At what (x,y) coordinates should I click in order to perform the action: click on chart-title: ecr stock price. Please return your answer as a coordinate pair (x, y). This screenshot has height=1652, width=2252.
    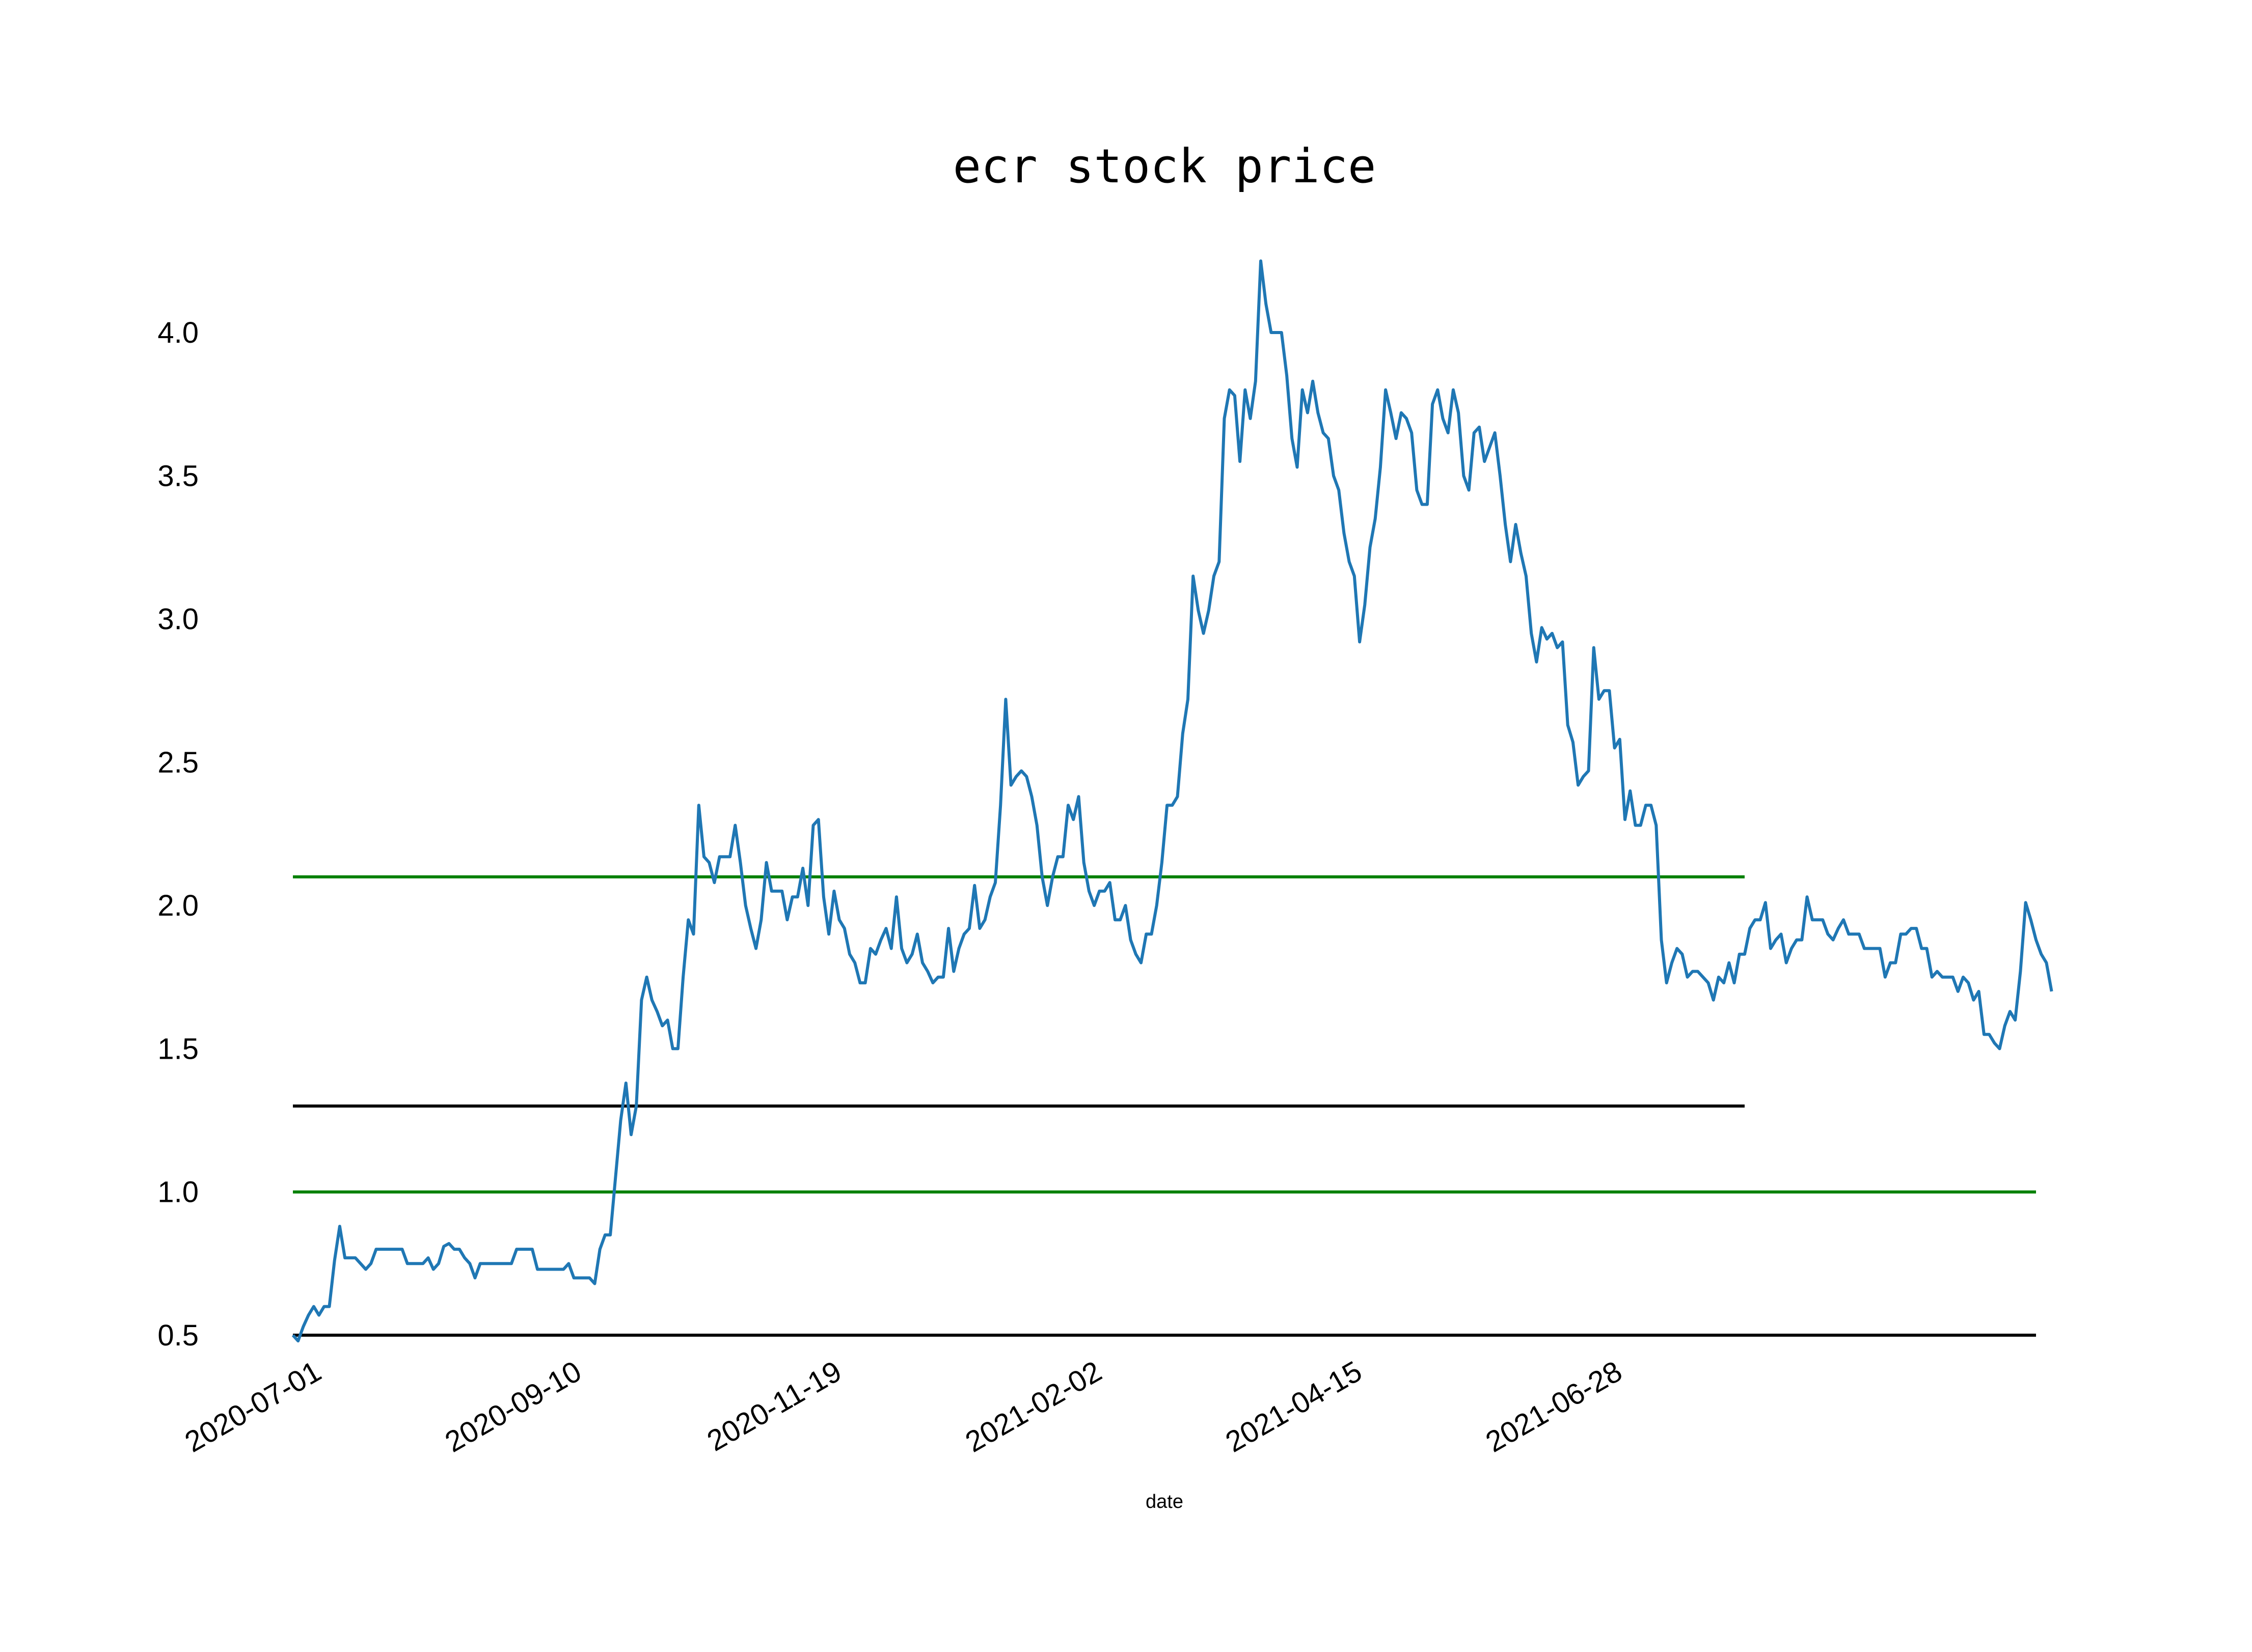
    Looking at the image, I should click on (1164, 166).